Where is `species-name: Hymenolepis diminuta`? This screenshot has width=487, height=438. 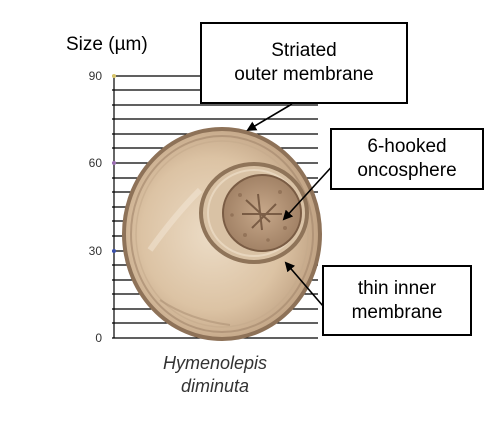
species-name: Hymenolepis diminuta is located at coordinates (215, 374).